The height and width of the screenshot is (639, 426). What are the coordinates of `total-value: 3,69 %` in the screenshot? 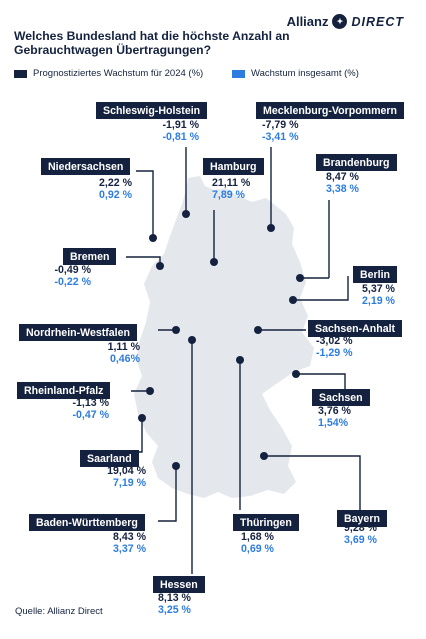 It's located at (360, 540).